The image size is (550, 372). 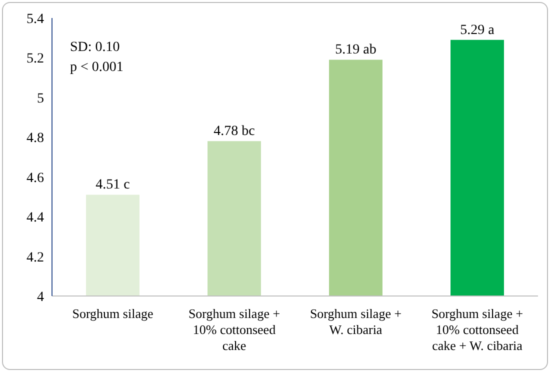 What do you see at coordinates (40, 98) in the screenshot?
I see `y-tick-label: 5` at bounding box center [40, 98].